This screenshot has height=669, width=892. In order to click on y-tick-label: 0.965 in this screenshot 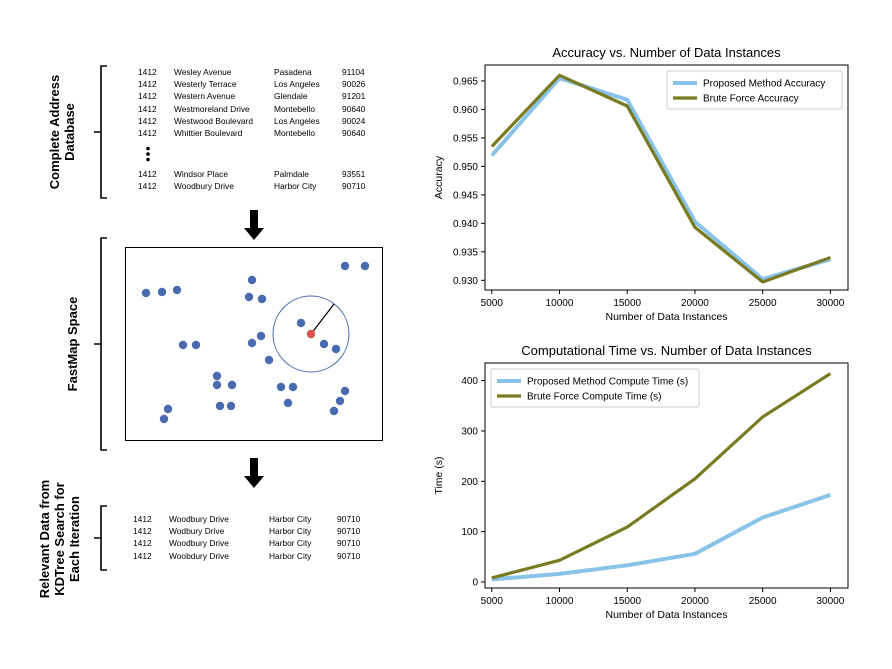, I will do `click(465, 81)`.